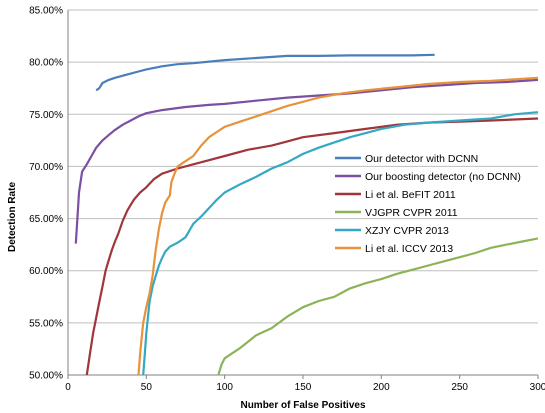 The height and width of the screenshot is (413, 545). I want to click on y-tick-label: 65.00%, so click(46, 219).